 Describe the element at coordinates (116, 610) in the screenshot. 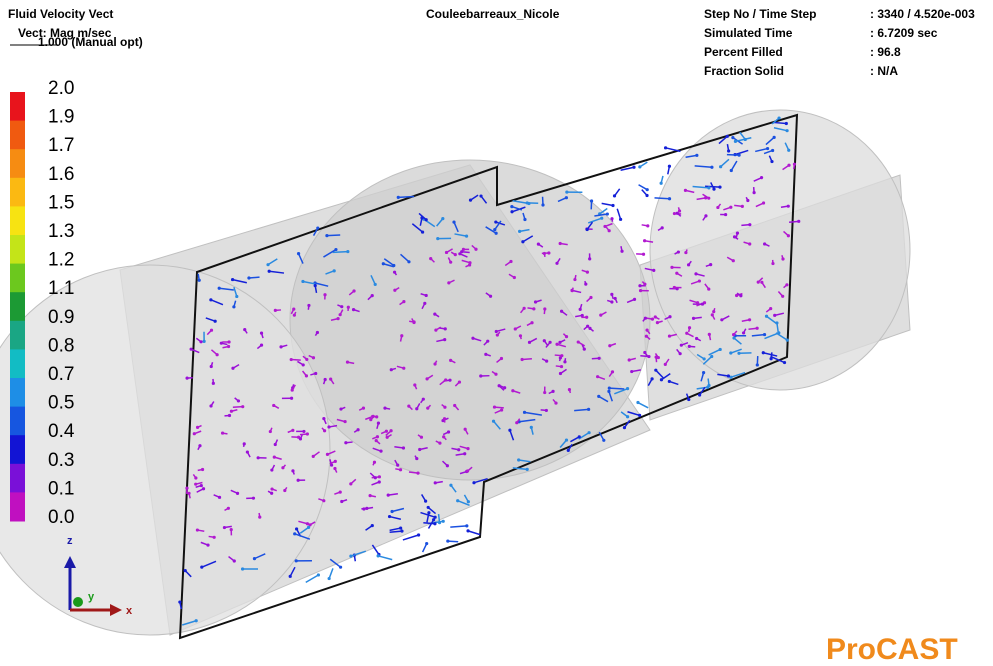

I see `x-arrow` at that location.